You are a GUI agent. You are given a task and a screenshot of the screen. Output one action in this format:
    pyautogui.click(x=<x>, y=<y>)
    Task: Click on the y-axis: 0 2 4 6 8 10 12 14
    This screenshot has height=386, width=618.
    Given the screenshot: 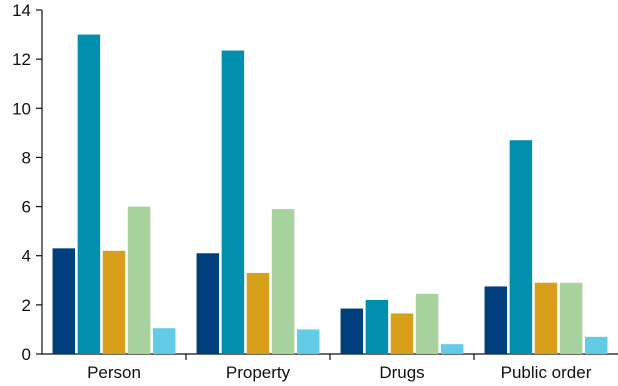 What is the action you would take?
    pyautogui.click(x=27, y=182)
    